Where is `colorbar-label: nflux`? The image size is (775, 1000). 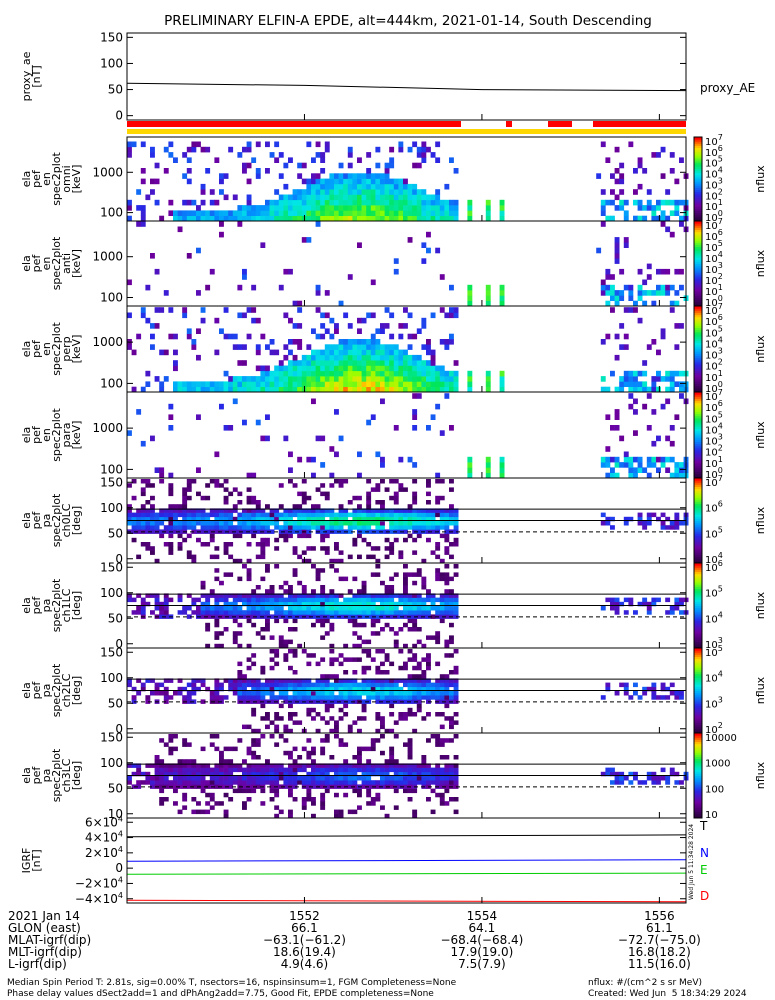
colorbar-label: nflux is located at coordinates (760, 179).